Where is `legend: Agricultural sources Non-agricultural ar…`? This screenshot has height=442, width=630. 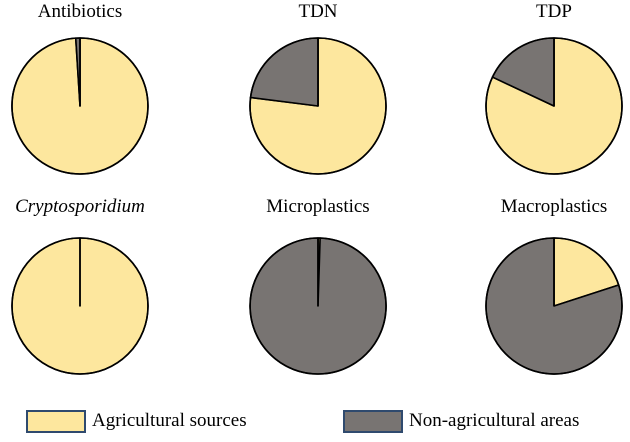 legend: Agricultural sources Non-agricultural ar… is located at coordinates (315, 421).